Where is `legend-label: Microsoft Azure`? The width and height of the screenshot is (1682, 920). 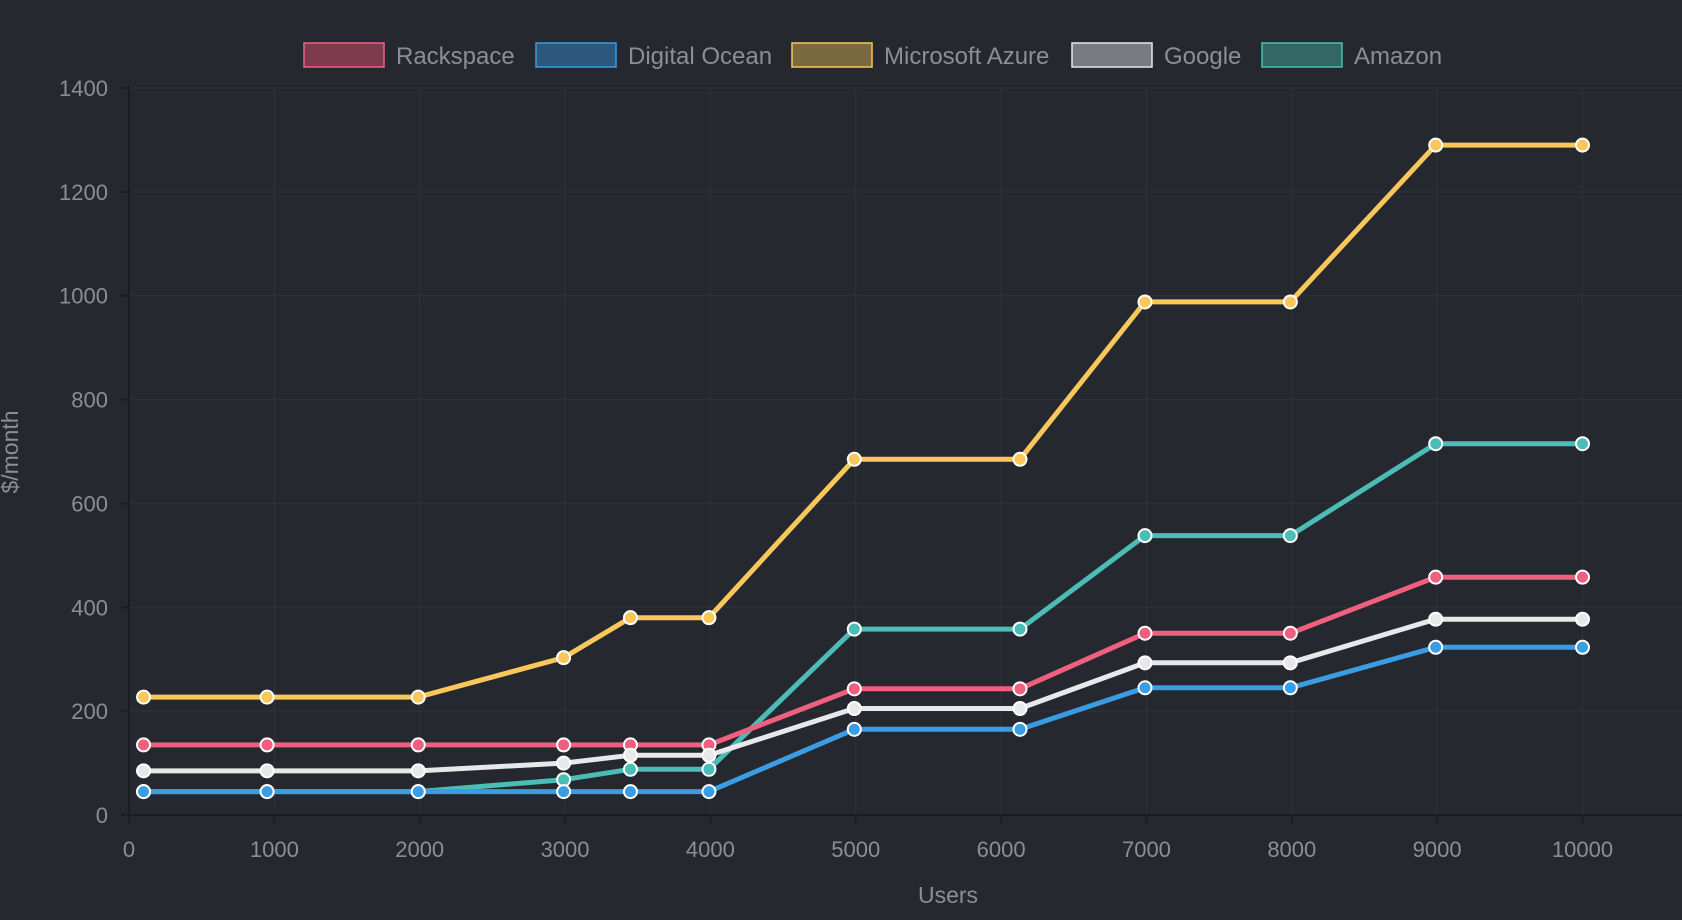 legend-label: Microsoft Azure is located at coordinates (966, 56).